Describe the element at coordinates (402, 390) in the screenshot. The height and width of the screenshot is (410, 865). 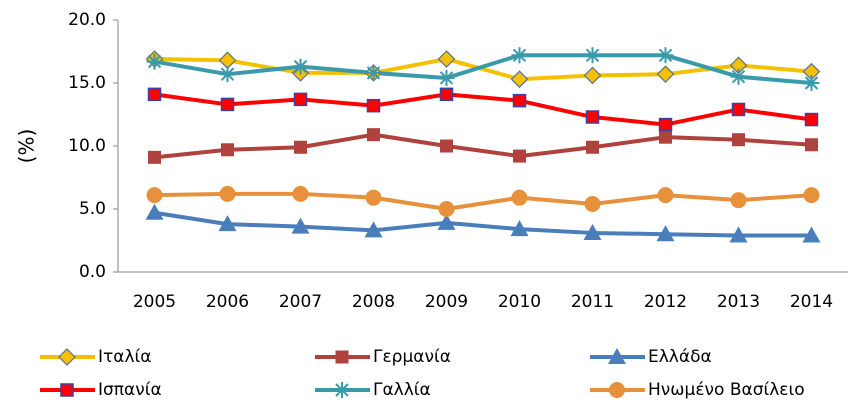
I see `legend-label: Γαλλία` at that location.